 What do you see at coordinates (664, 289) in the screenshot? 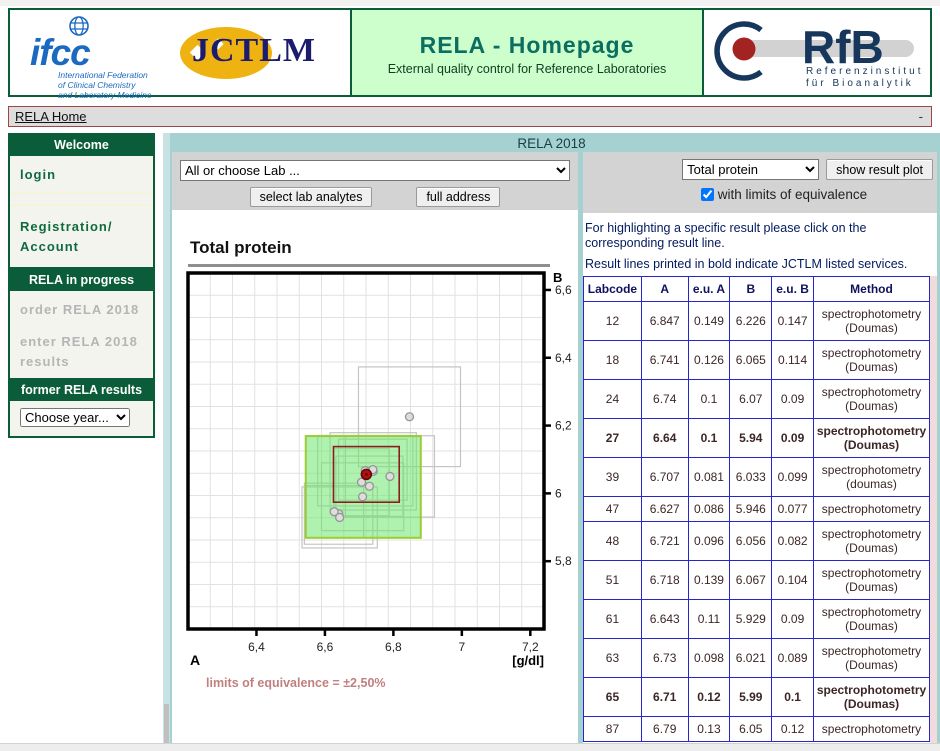
I see `column-header: A` at bounding box center [664, 289].